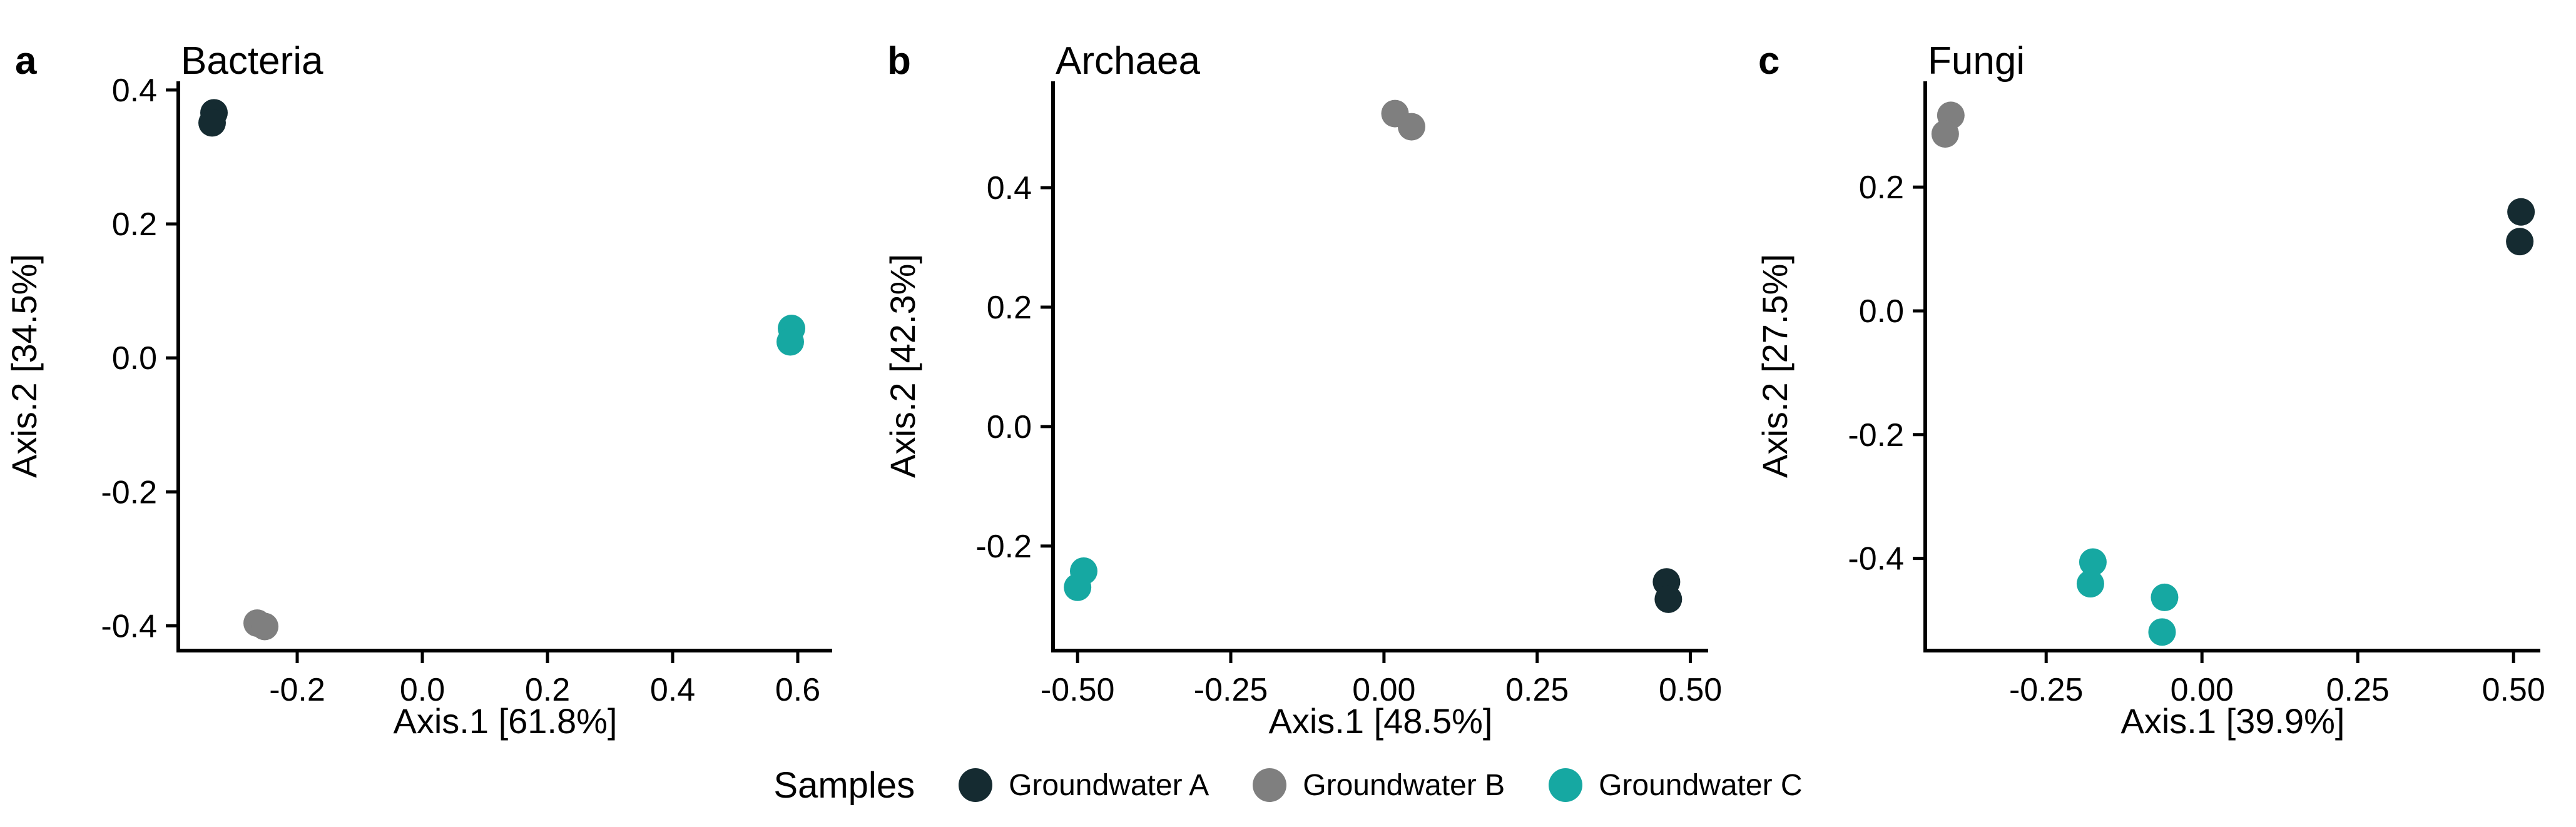  Describe the element at coordinates (26, 61) in the screenshot. I see `panel-letter: a` at that location.